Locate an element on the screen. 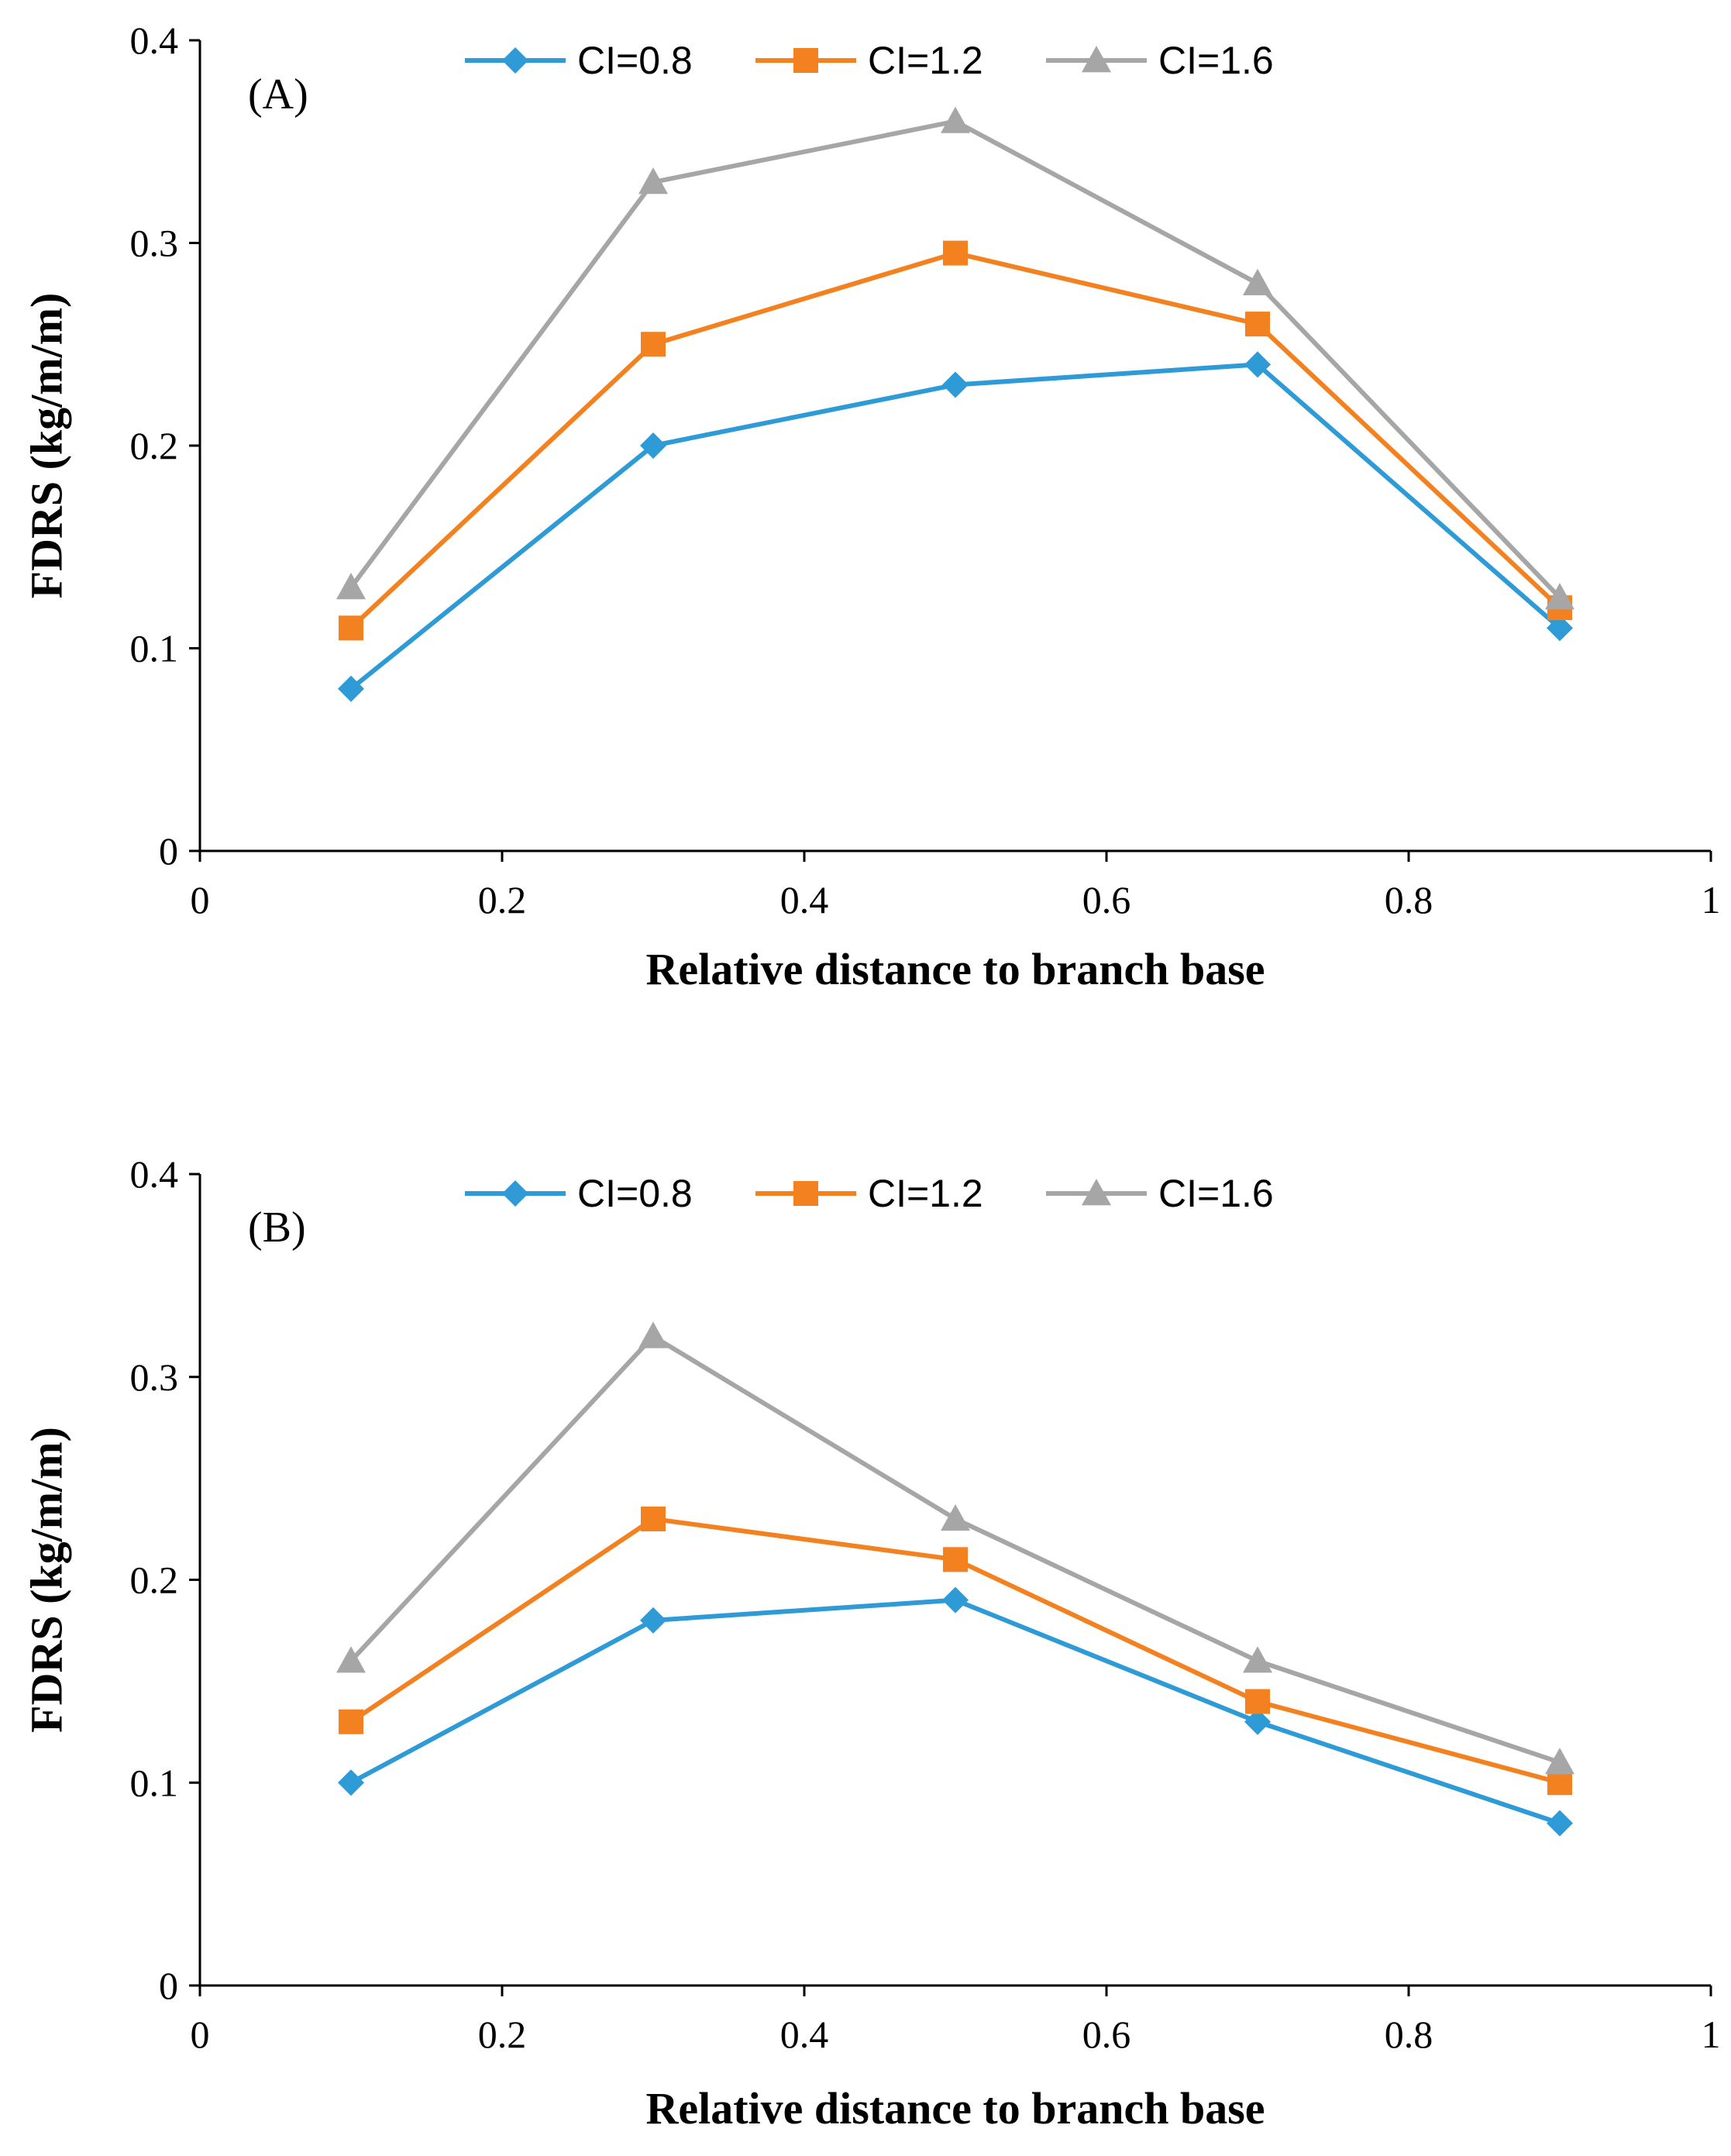 The height and width of the screenshot is (2156, 1731). panel-label: (A) is located at coordinates (278, 95).